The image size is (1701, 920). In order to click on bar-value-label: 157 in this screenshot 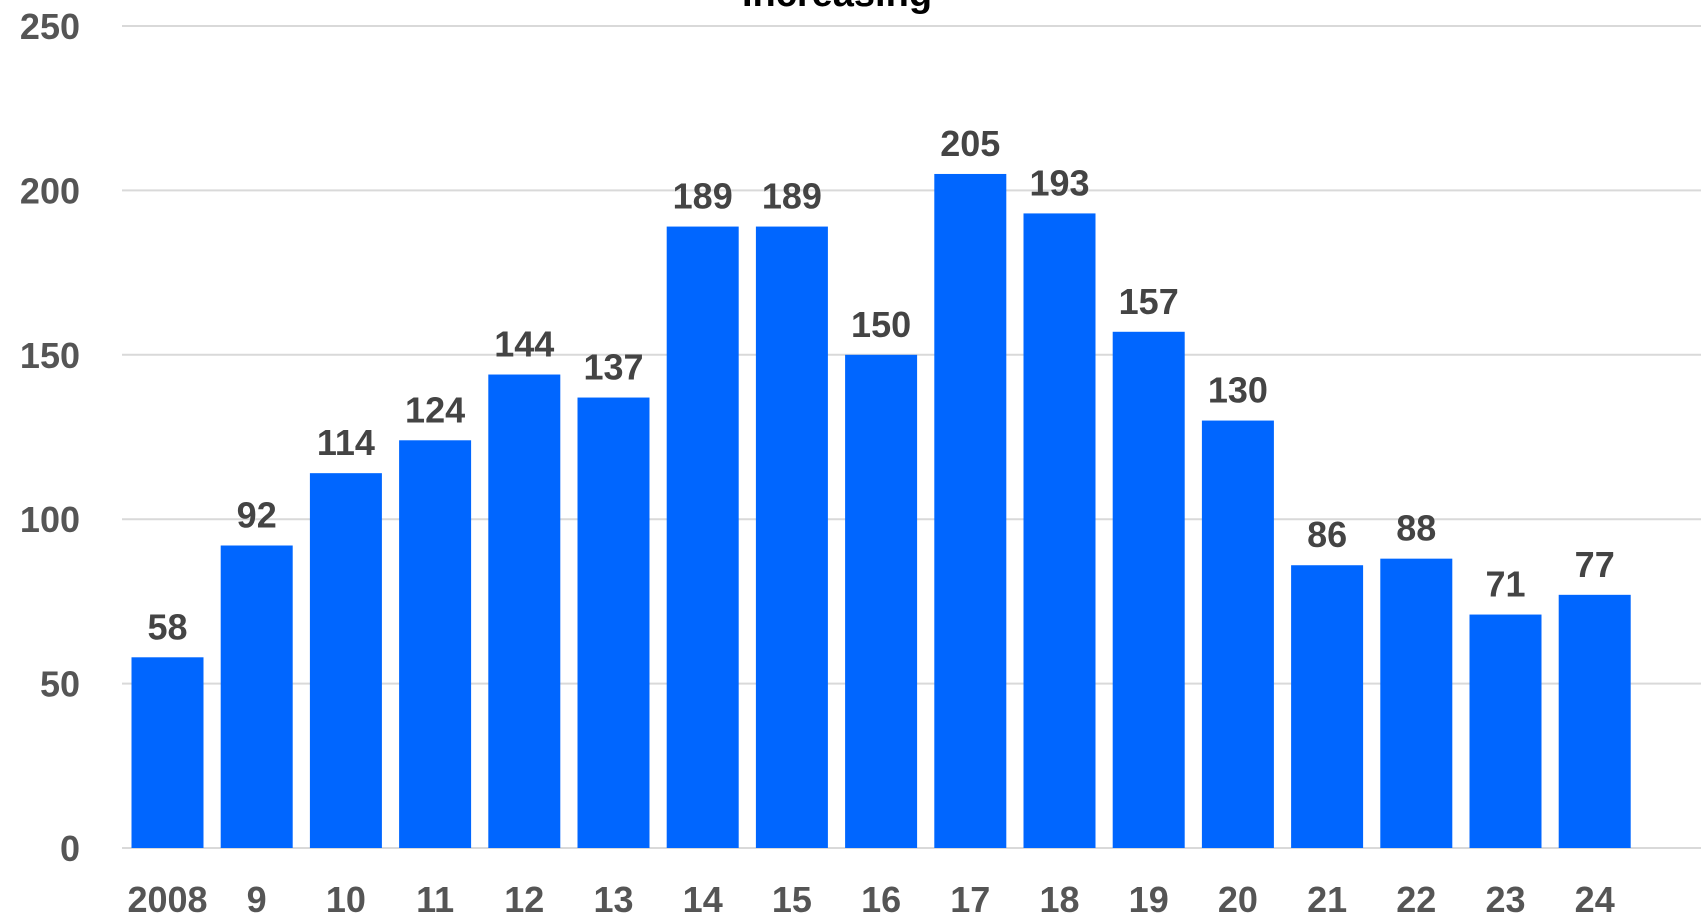, I will do `click(1149, 301)`.